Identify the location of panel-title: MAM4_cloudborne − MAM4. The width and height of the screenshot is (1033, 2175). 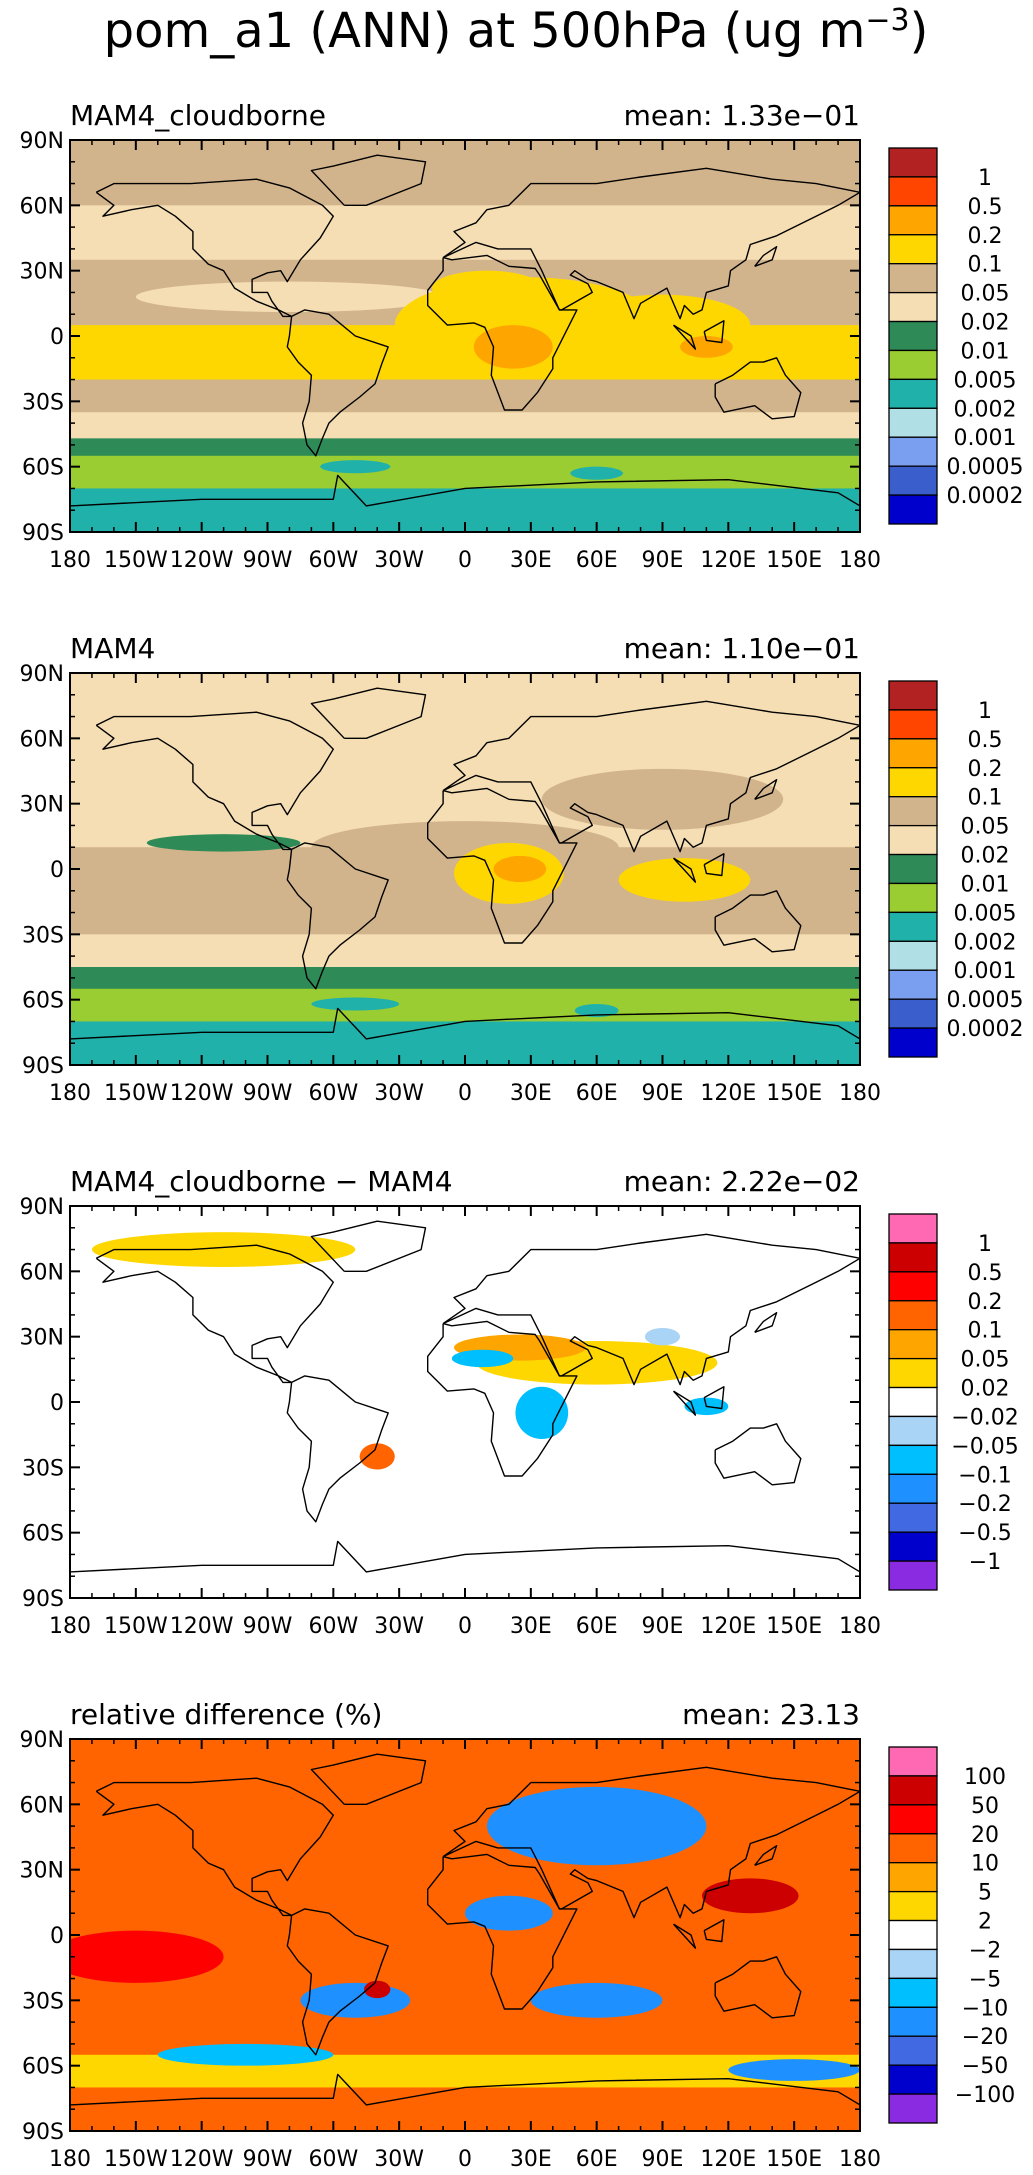
(261, 1181).